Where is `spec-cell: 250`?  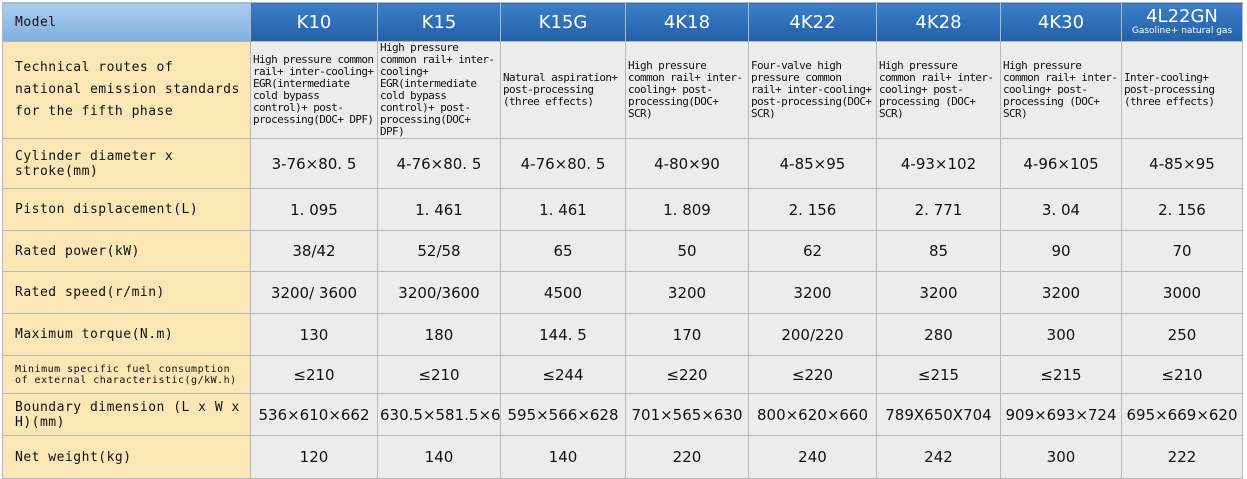 spec-cell: 250 is located at coordinates (1182, 334).